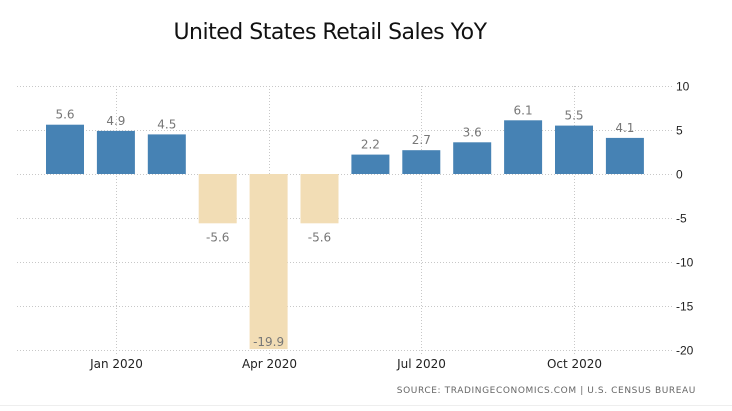 The width and height of the screenshot is (732, 411). Describe the element at coordinates (421, 140) in the screenshot. I see `data-label: 2.7` at that location.